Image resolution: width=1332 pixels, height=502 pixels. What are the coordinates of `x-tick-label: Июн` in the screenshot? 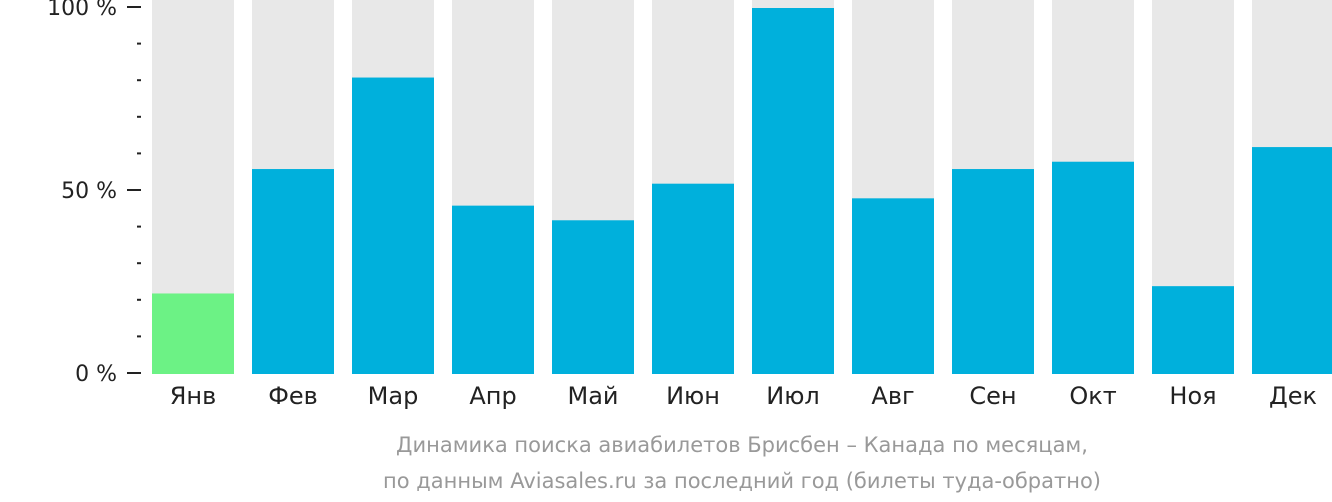 It's located at (693, 396).